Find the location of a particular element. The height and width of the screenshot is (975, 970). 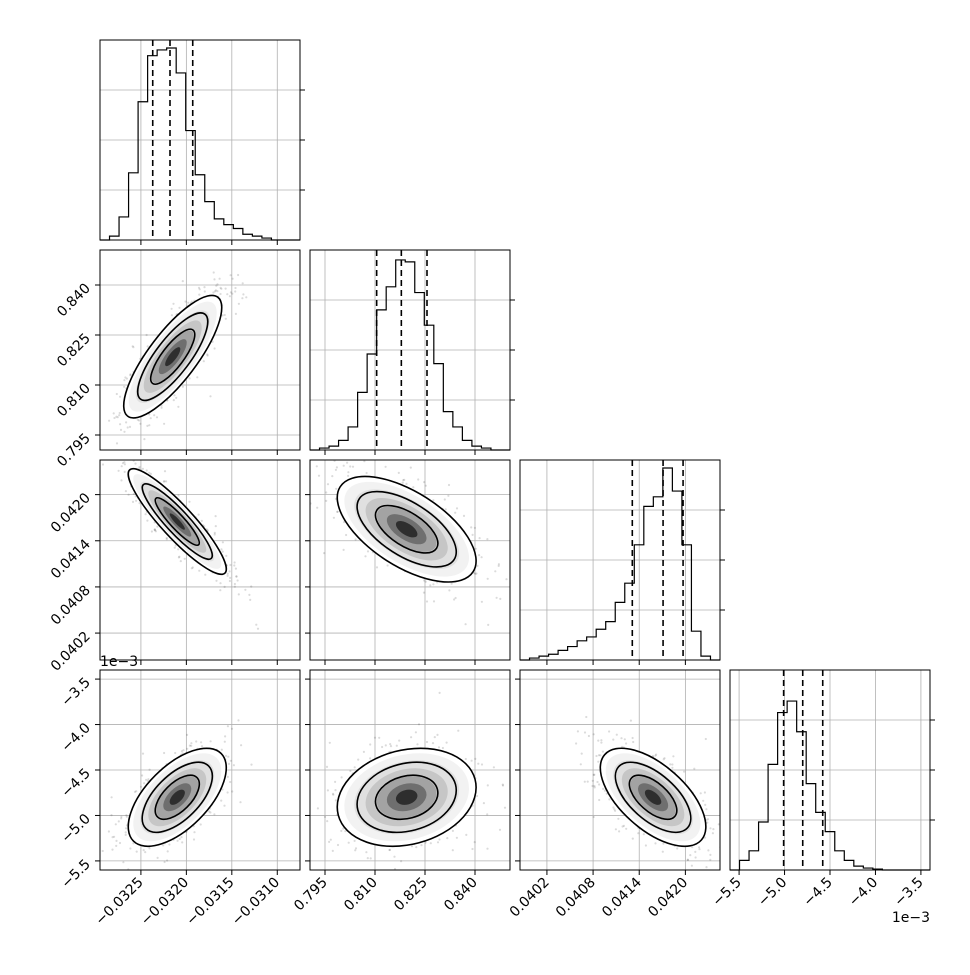

y-tick-label: 0.795 is located at coordinates (74, 451).